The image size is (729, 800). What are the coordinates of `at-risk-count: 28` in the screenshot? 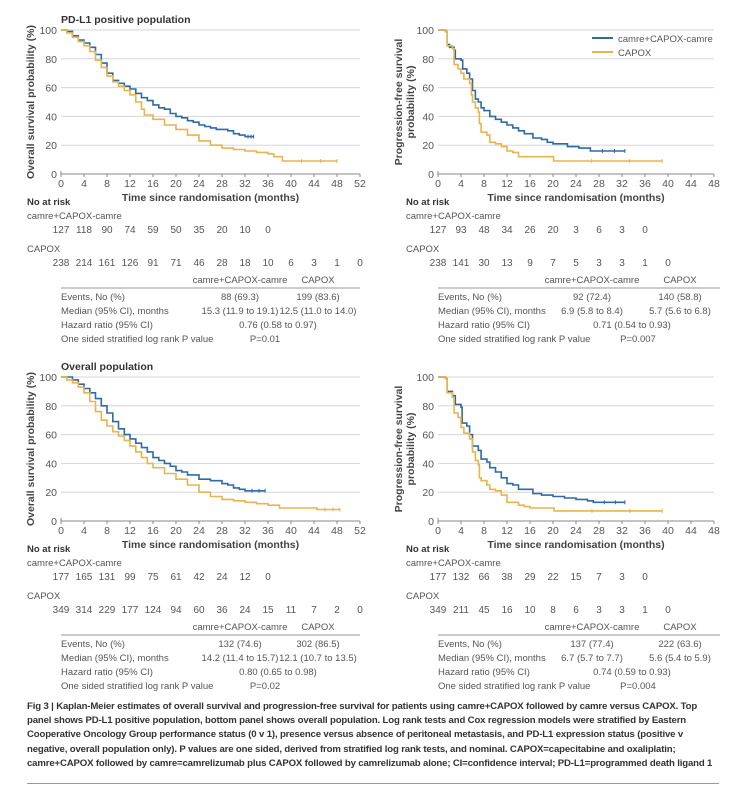 It's located at (222, 263).